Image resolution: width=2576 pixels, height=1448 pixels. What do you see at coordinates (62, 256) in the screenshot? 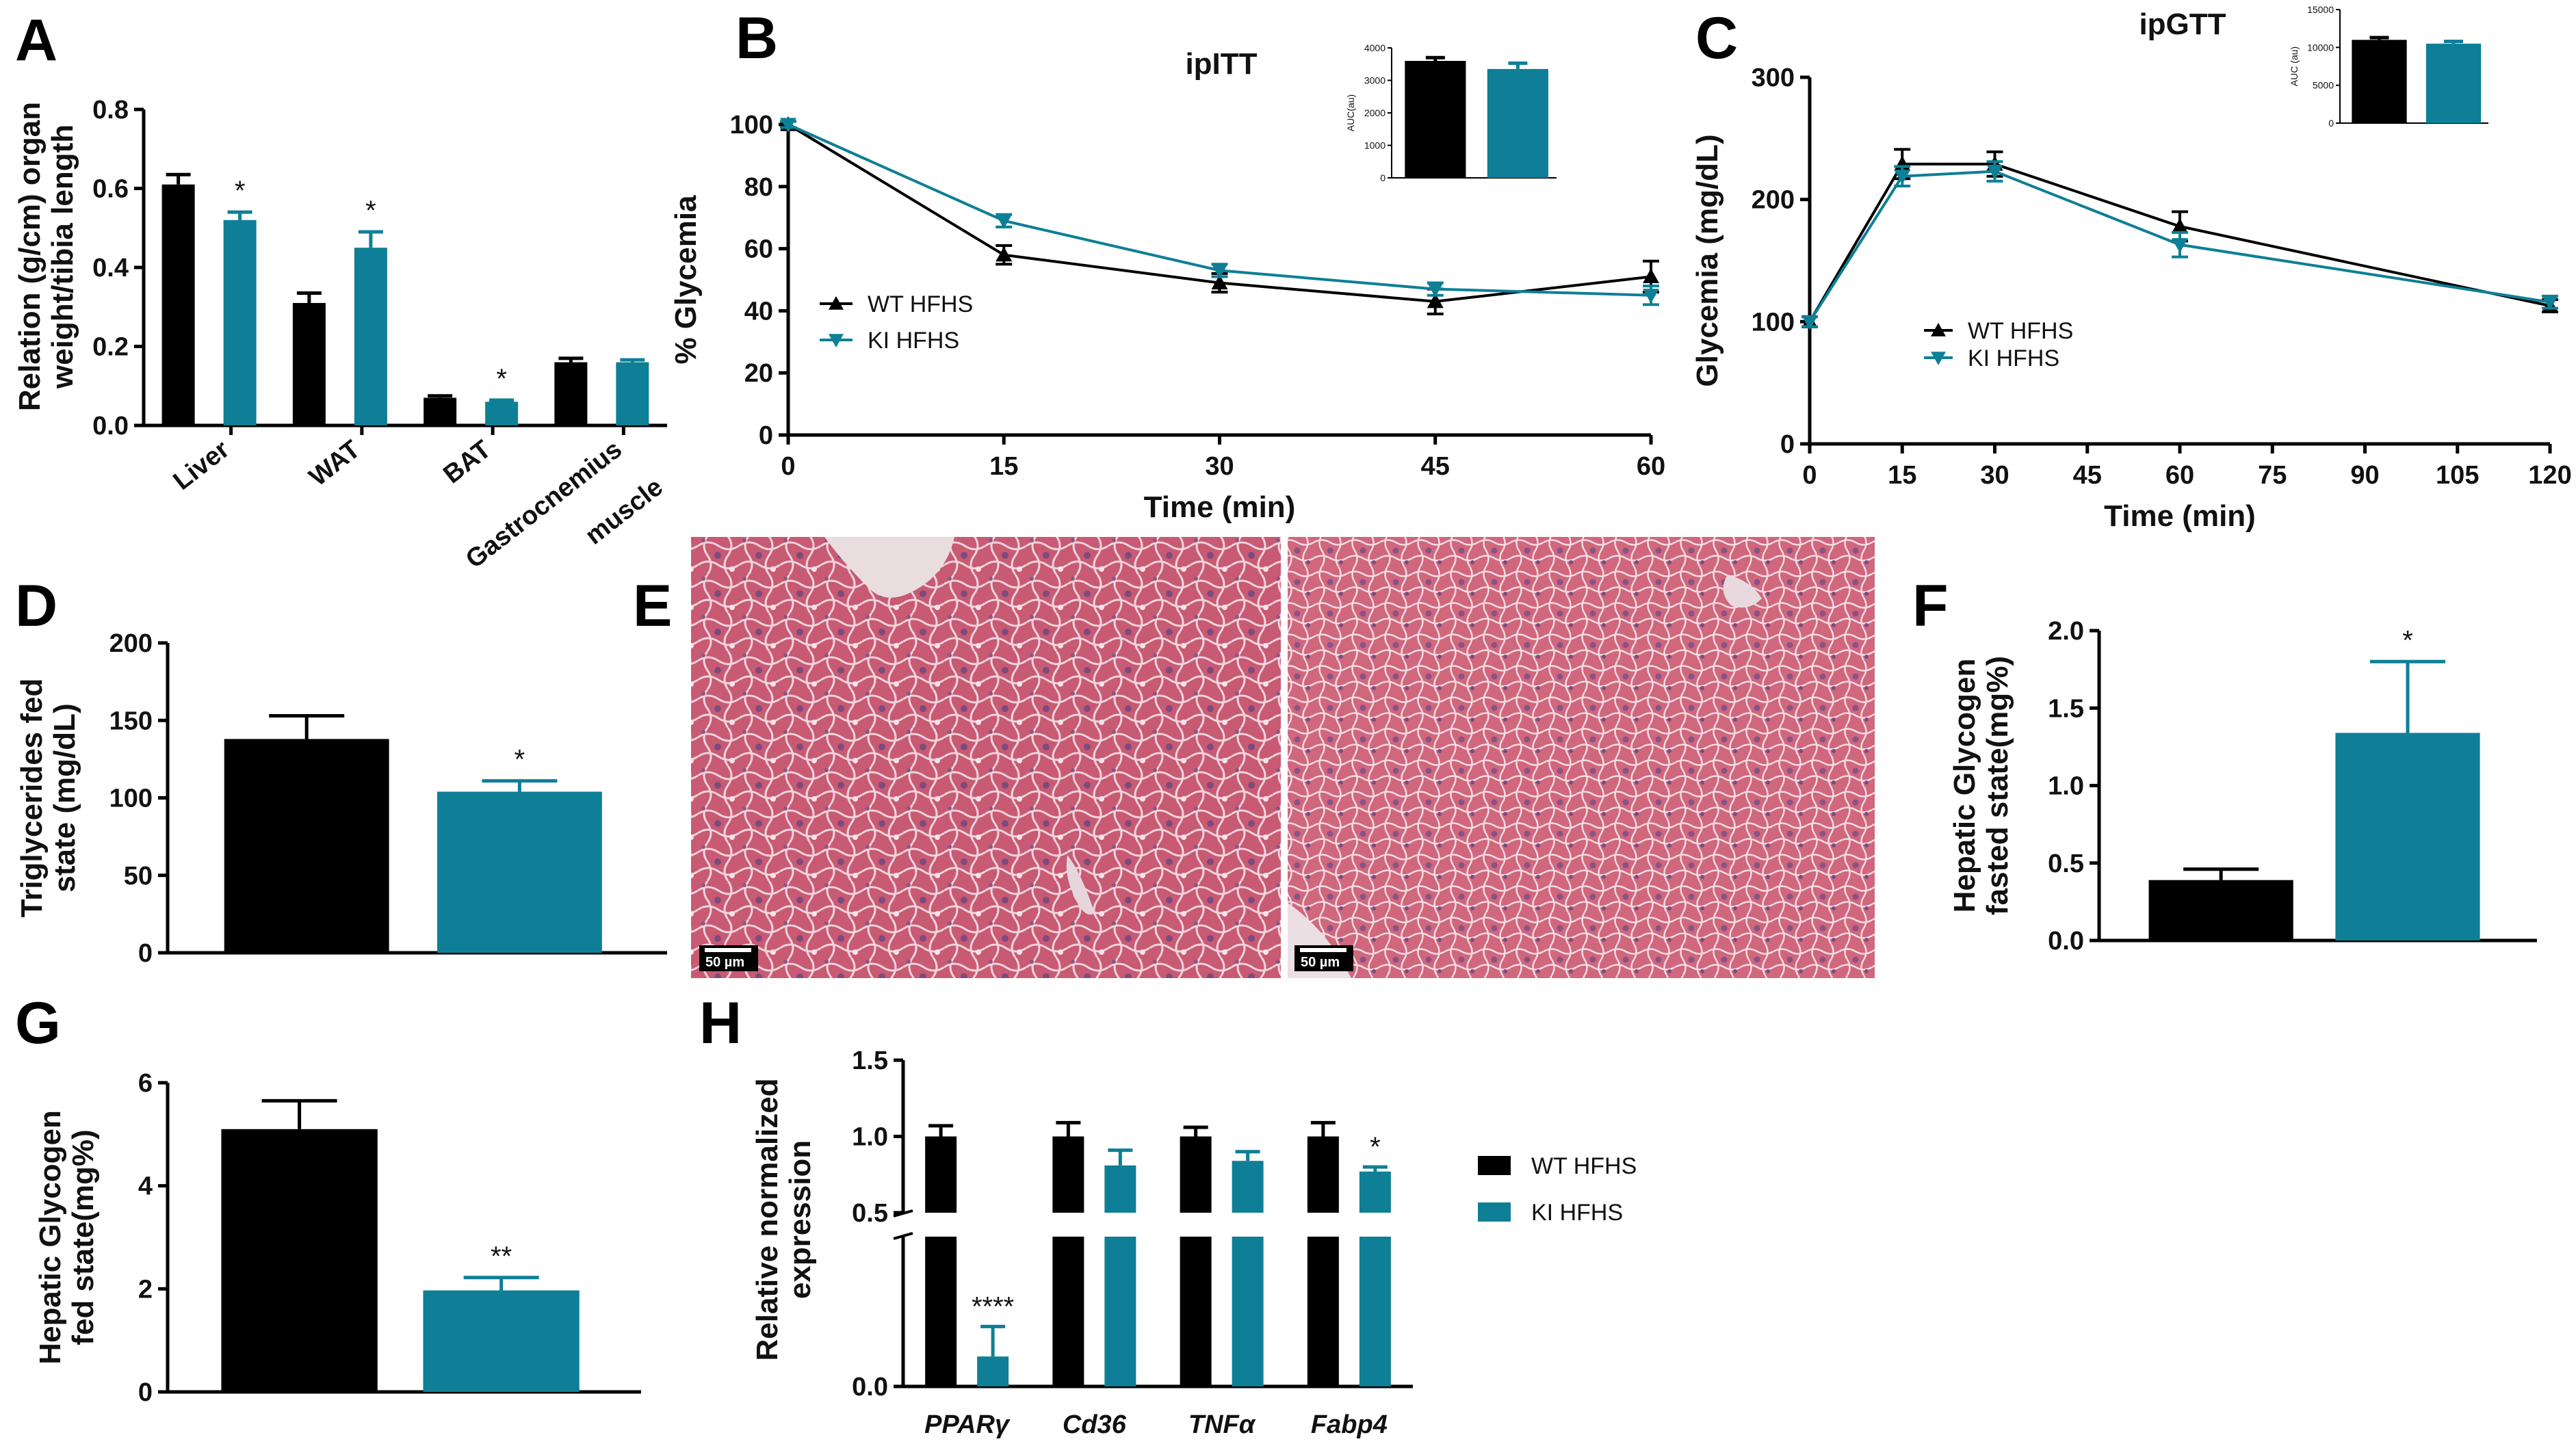
I see `y-axis-title: weight/tibia length` at bounding box center [62, 256].